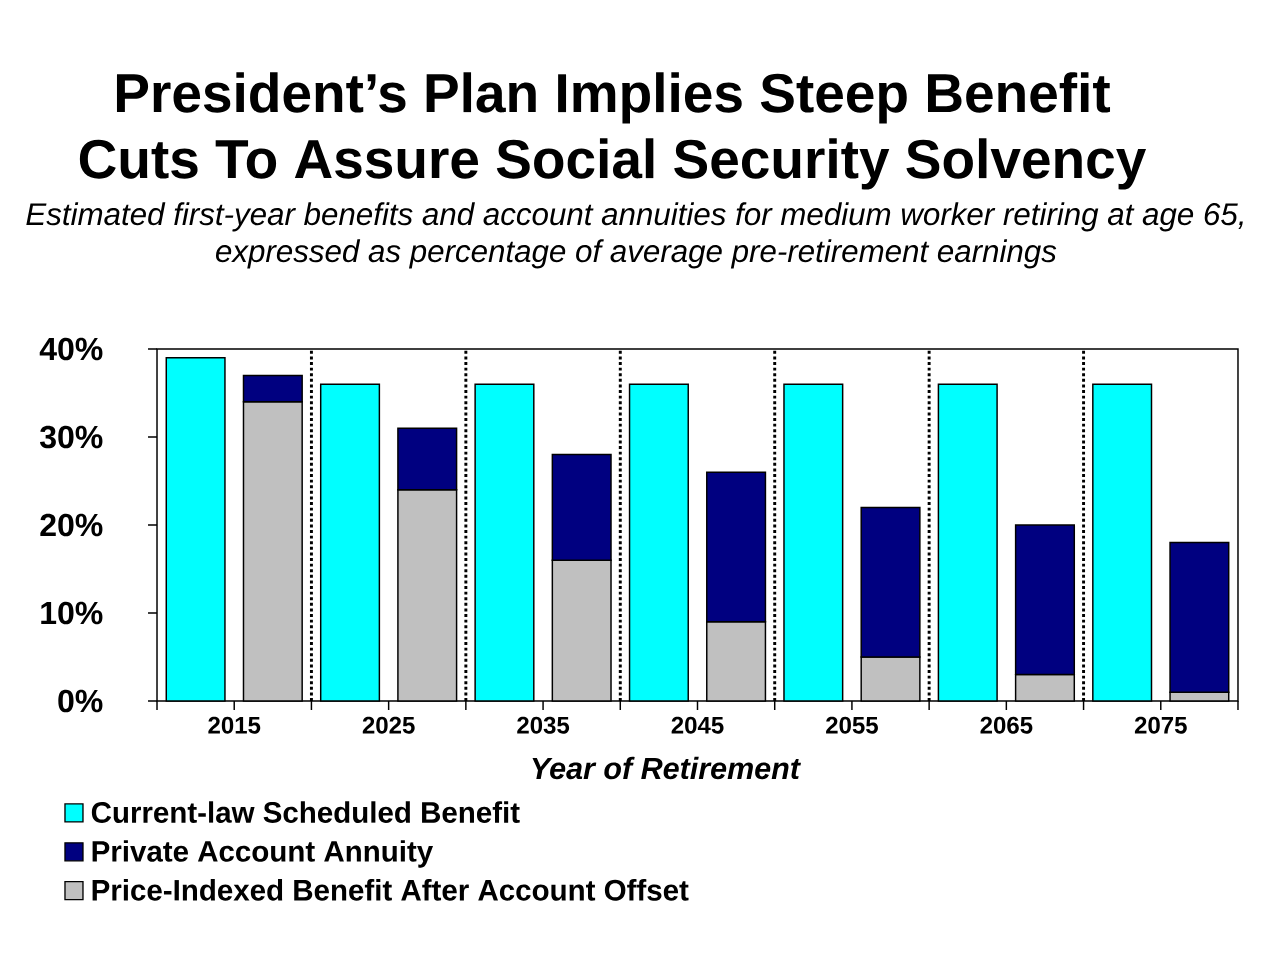 This screenshot has height=953, width=1261. I want to click on x-tick-label: 2045, so click(697, 725).